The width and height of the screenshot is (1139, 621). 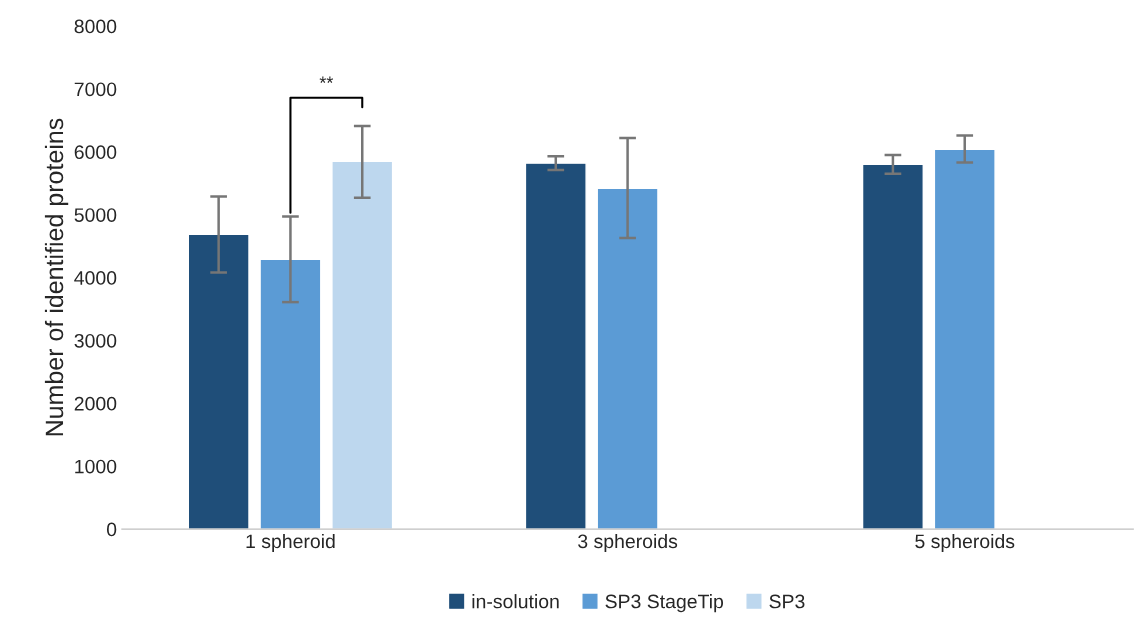 I want to click on x-tick-label: 3 spheroids, so click(x=628, y=543).